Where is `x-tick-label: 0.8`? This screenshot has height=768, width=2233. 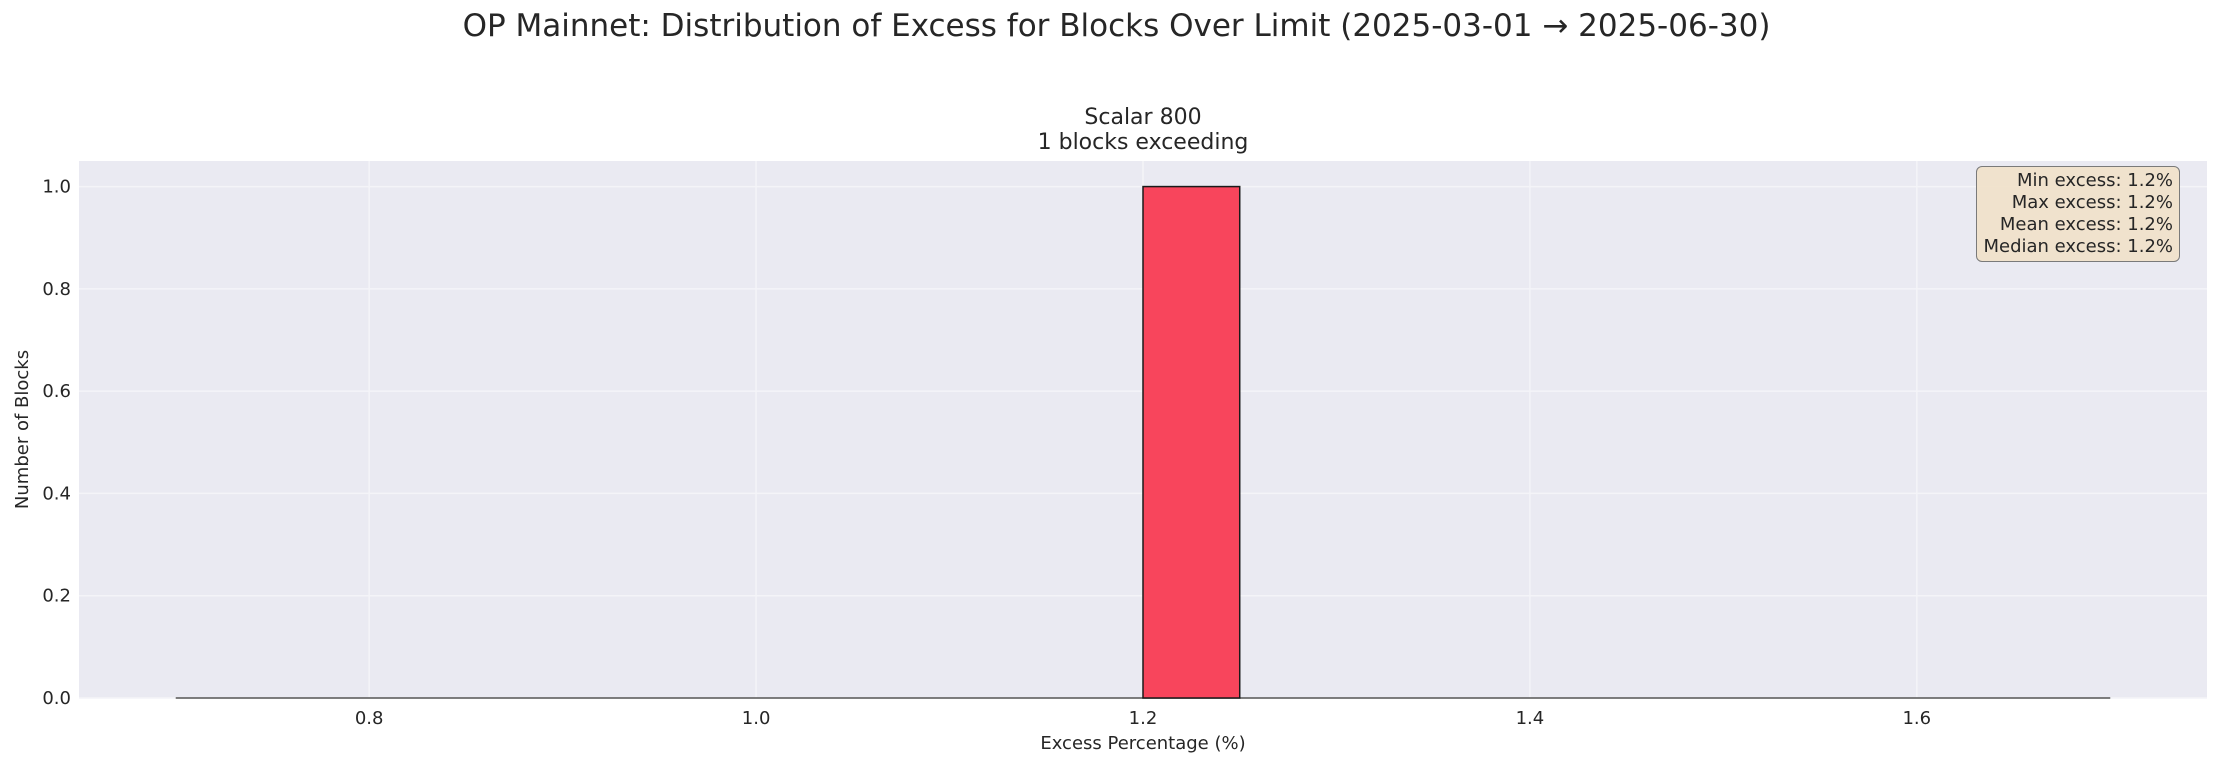
x-tick-label: 0.8 is located at coordinates (369, 718).